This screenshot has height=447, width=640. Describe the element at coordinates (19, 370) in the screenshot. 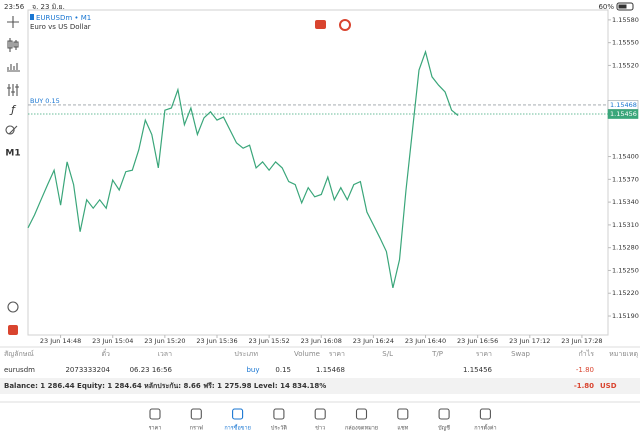

I see `cell-symbol: eurusdm` at that location.